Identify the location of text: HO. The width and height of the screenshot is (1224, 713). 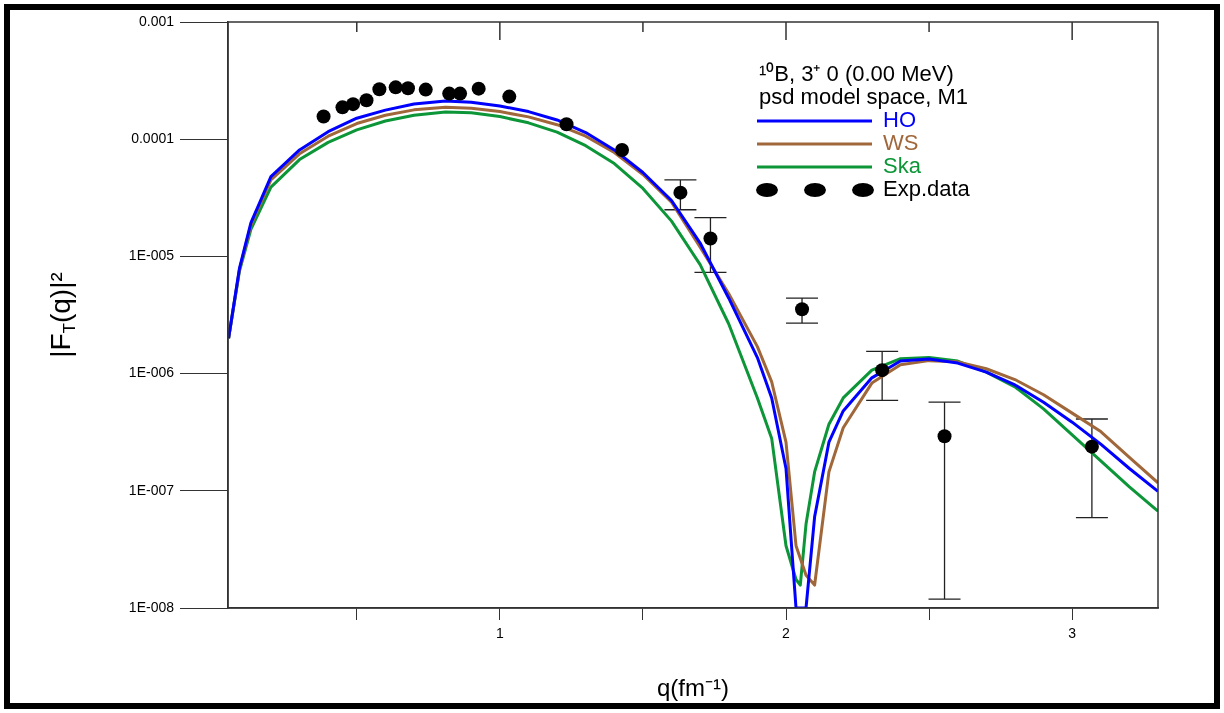
(899, 120).